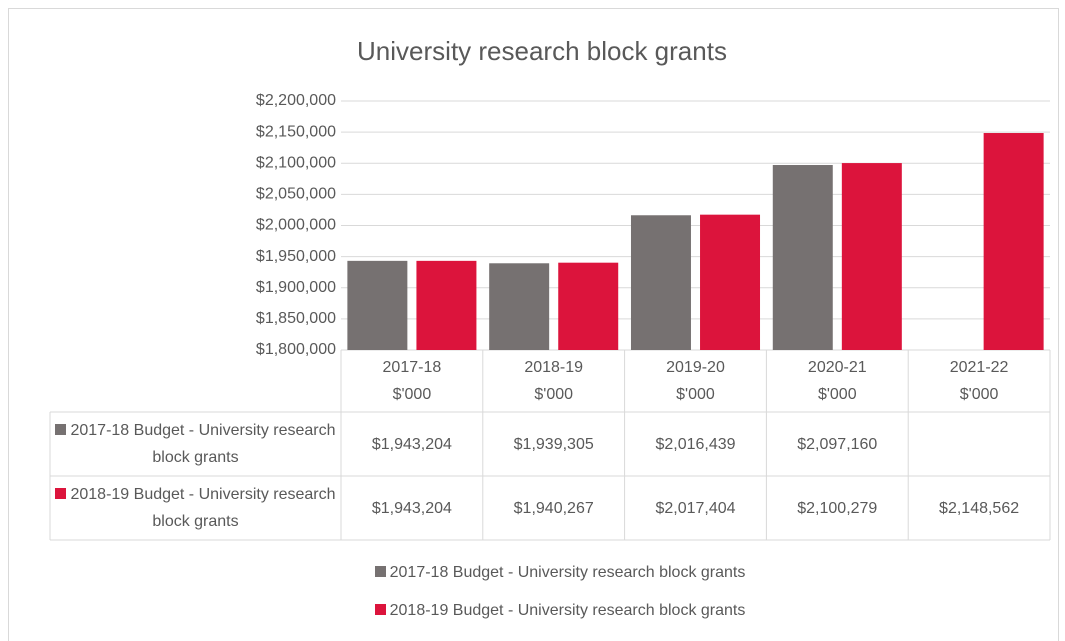 Image resolution: width=1065 pixels, height=641 pixels. Describe the element at coordinates (296, 225) in the screenshot. I see `y-tick-label: $2,000,000` at that location.